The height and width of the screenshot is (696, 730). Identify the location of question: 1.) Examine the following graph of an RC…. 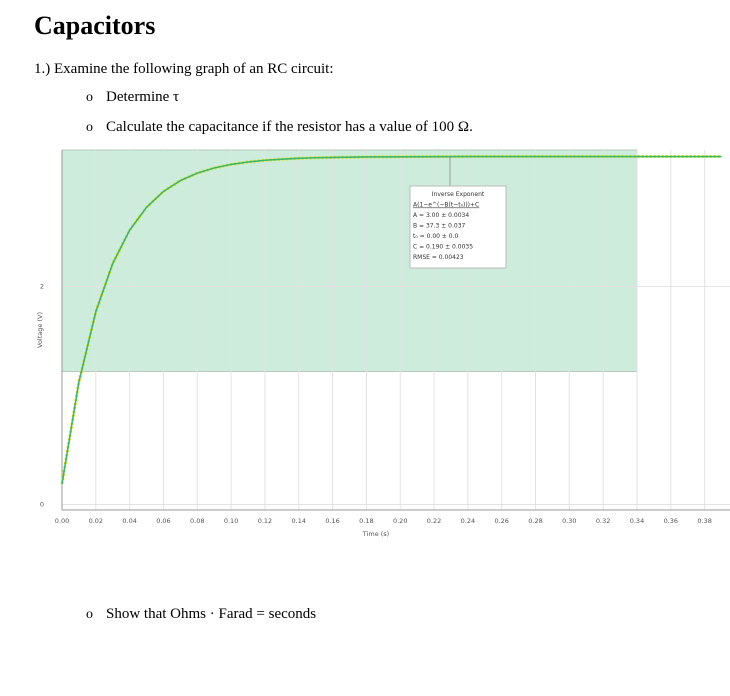
(184, 69).